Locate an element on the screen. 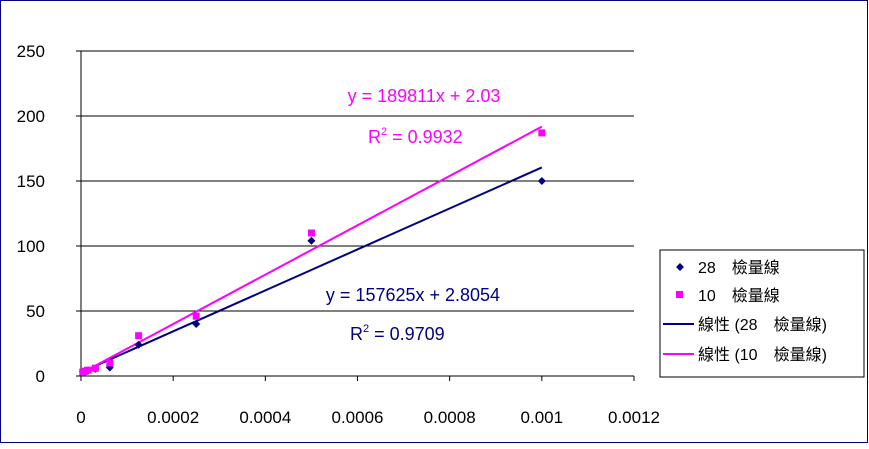  y-tick-labels: 0 50 100 150 200 250 is located at coordinates (49, 214).